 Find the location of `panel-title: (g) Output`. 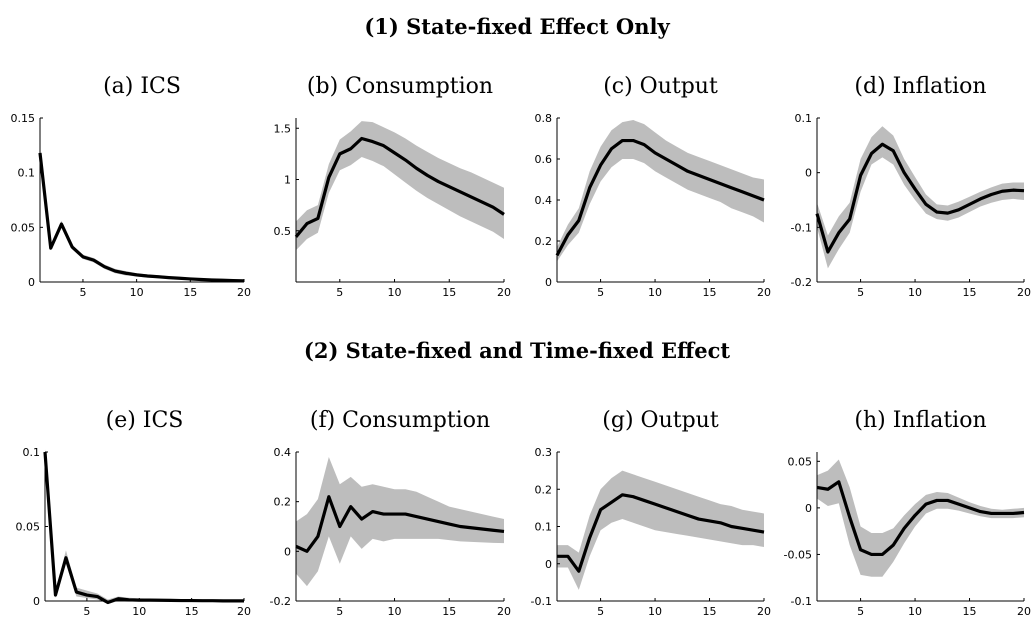

panel-title: (g) Output is located at coordinates (660, 420).